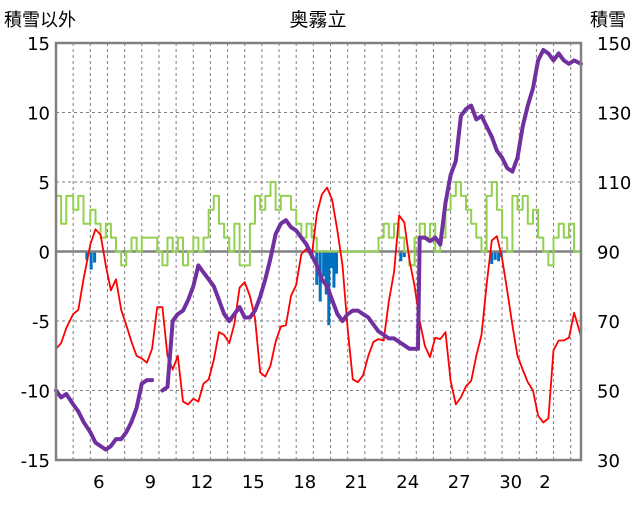 The width and height of the screenshot is (636, 505). I want to click on left-tick-label: 0, so click(44, 253).